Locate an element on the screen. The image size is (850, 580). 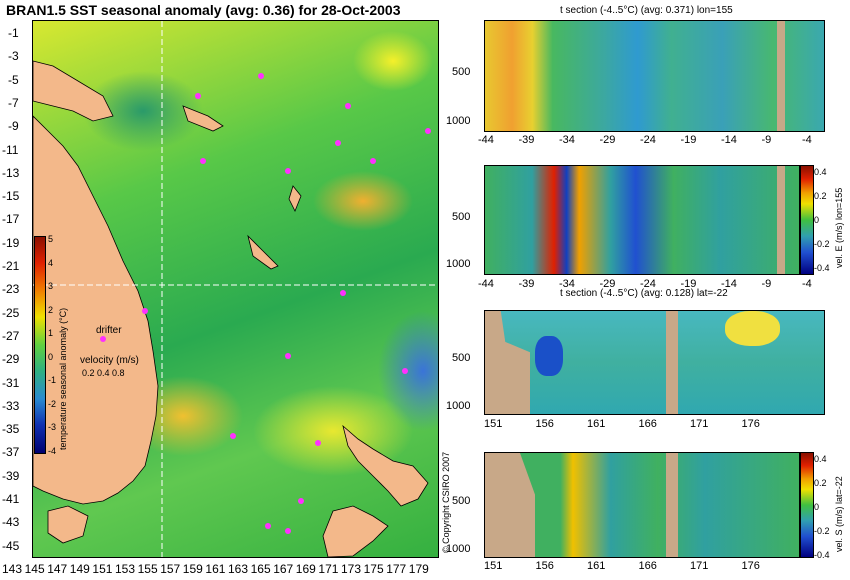
map-lon-tick: 167 is located at coordinates (283, 569).